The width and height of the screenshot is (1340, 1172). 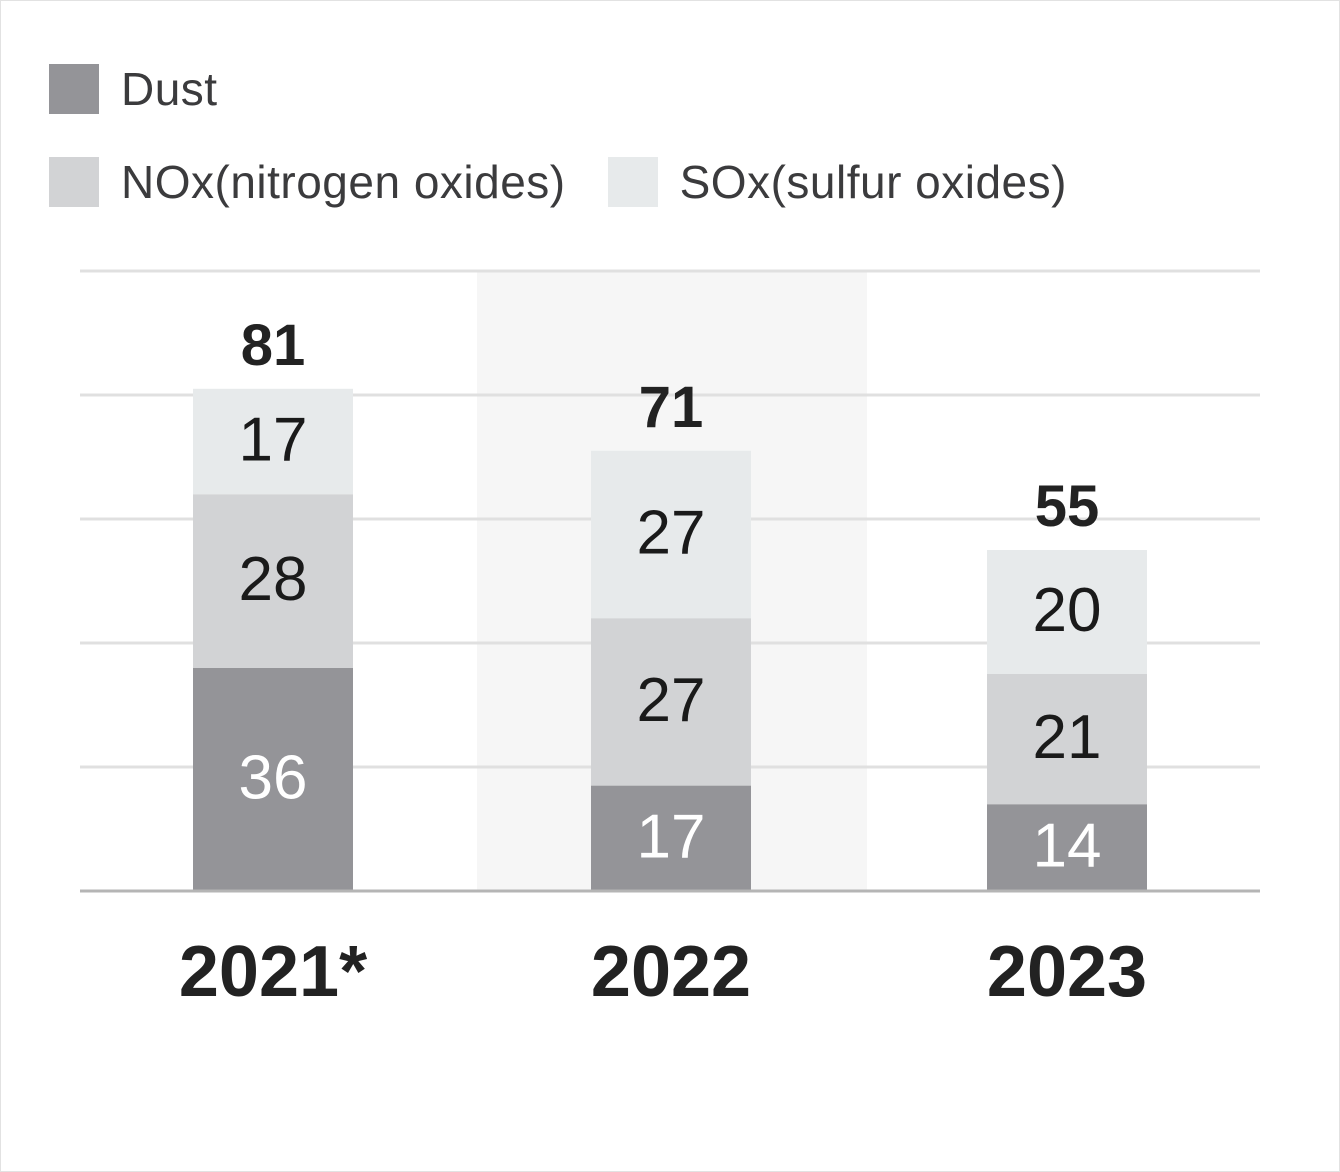 I want to click on legend-item-dust: Dust, so click(x=133, y=89).